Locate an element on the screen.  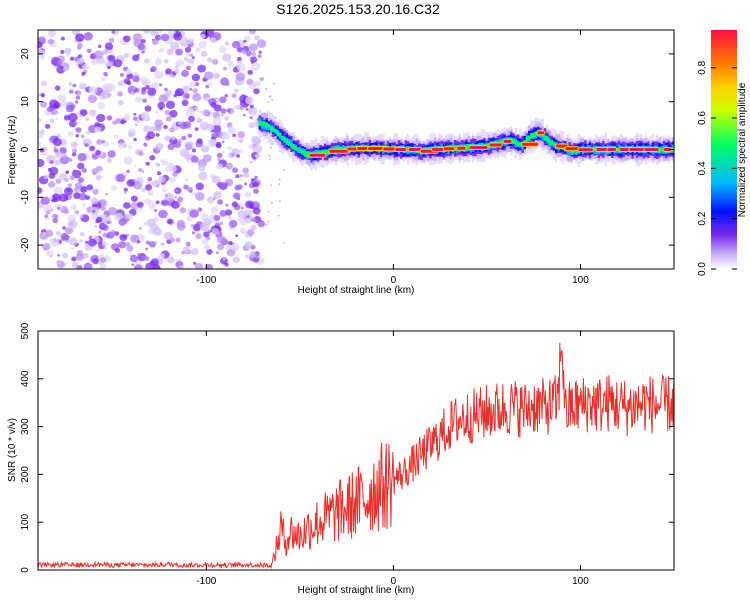
ridge-hotspot-halo is located at coordinates (673, 149).